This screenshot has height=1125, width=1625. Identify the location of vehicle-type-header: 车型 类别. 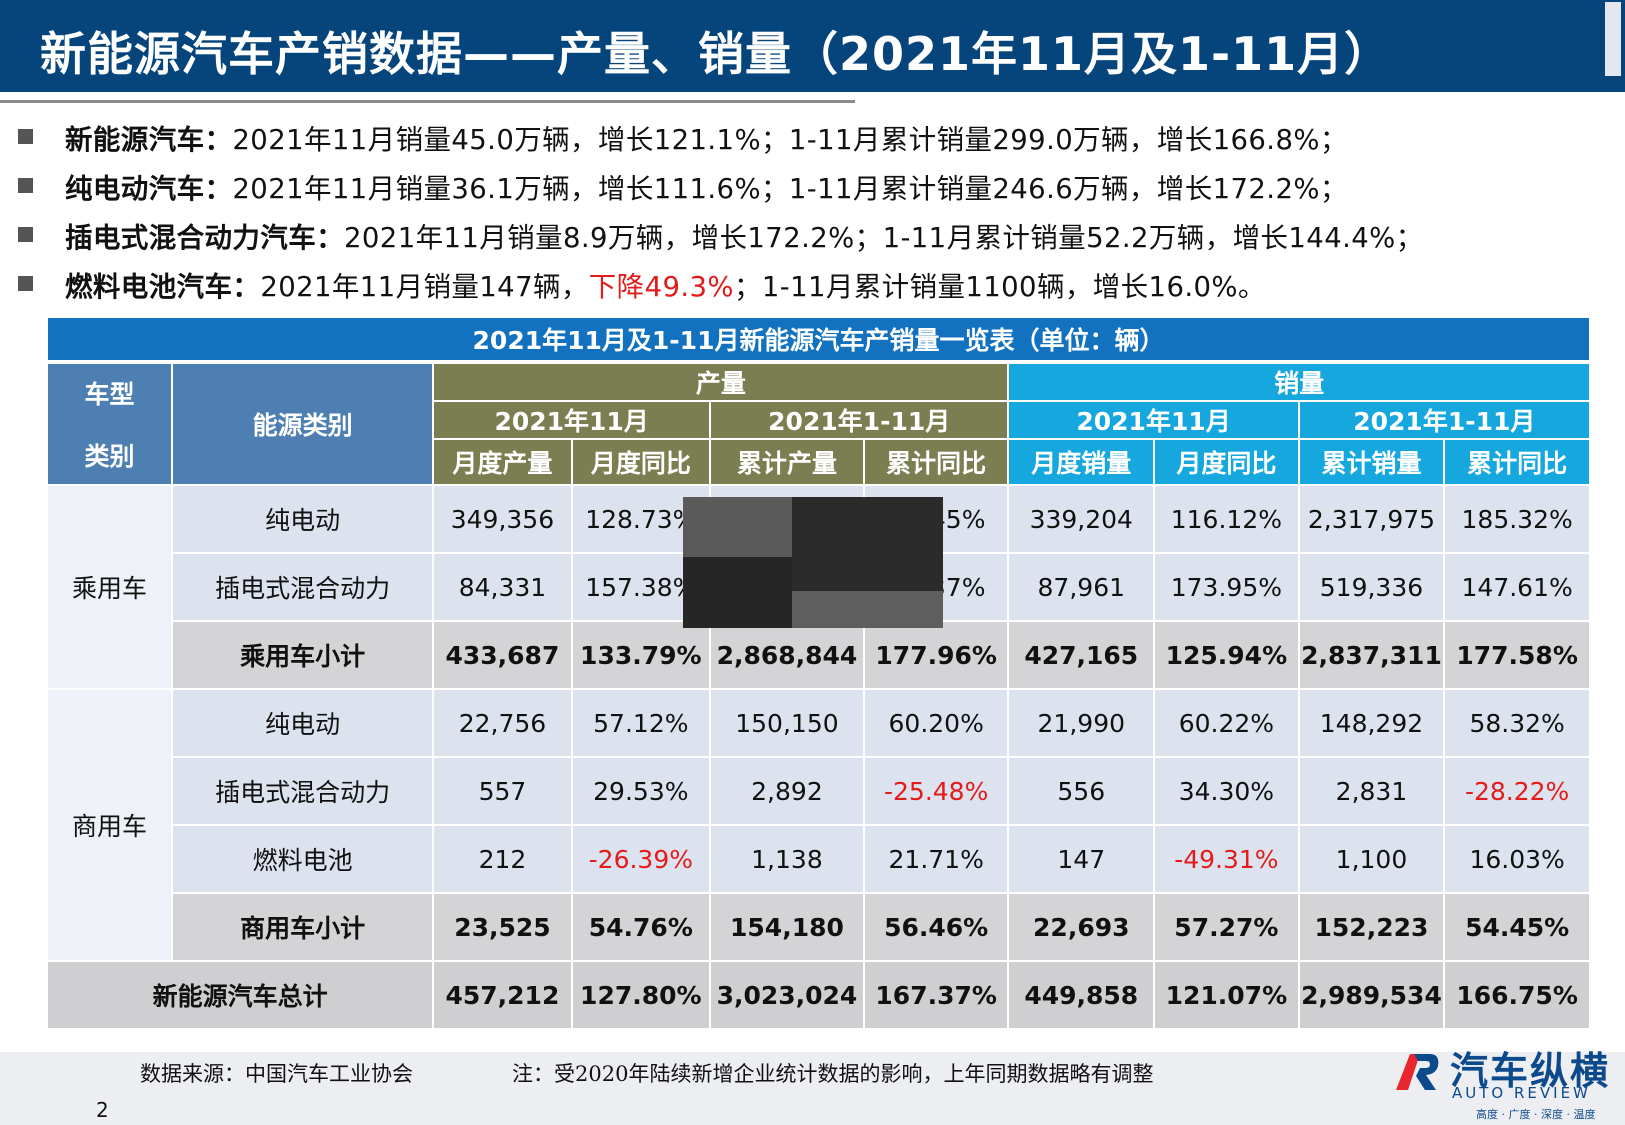
(109, 423).